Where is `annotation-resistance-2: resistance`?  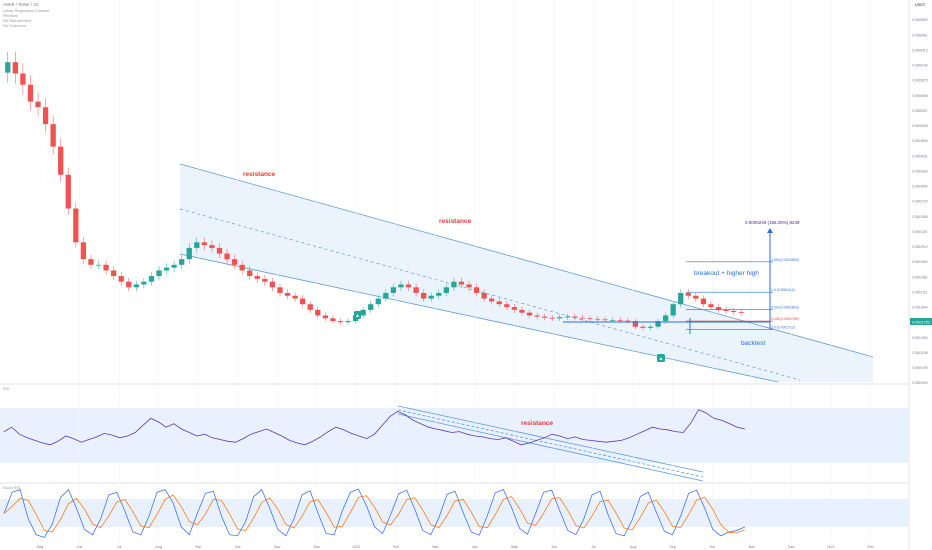
annotation-resistance-2: resistance is located at coordinates (455, 221).